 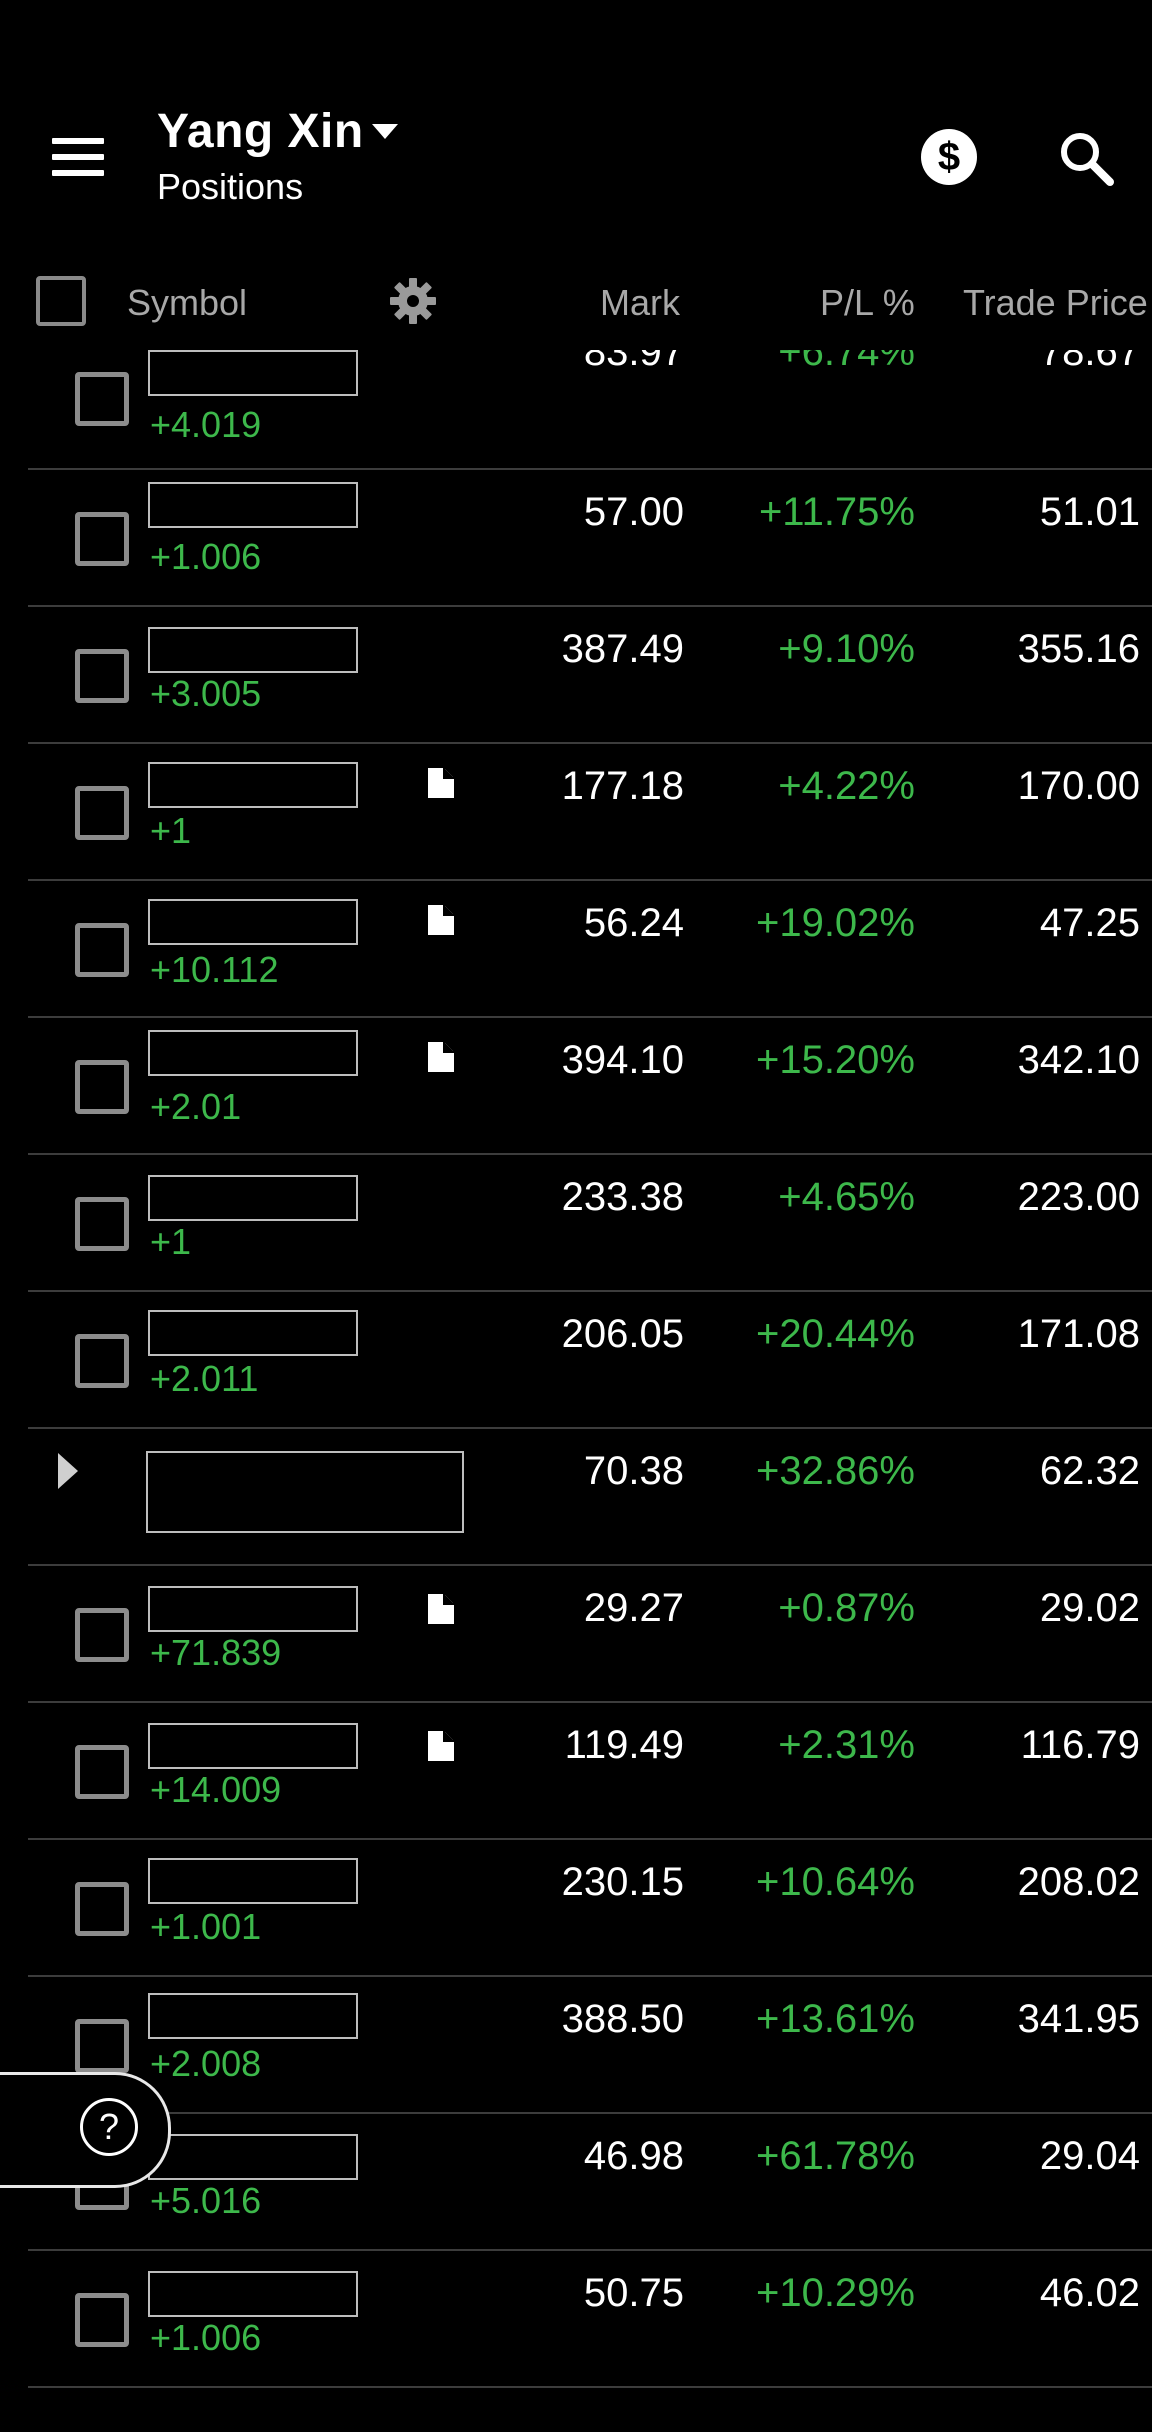 I want to click on select-all-checkbox, so click(x=61, y=301).